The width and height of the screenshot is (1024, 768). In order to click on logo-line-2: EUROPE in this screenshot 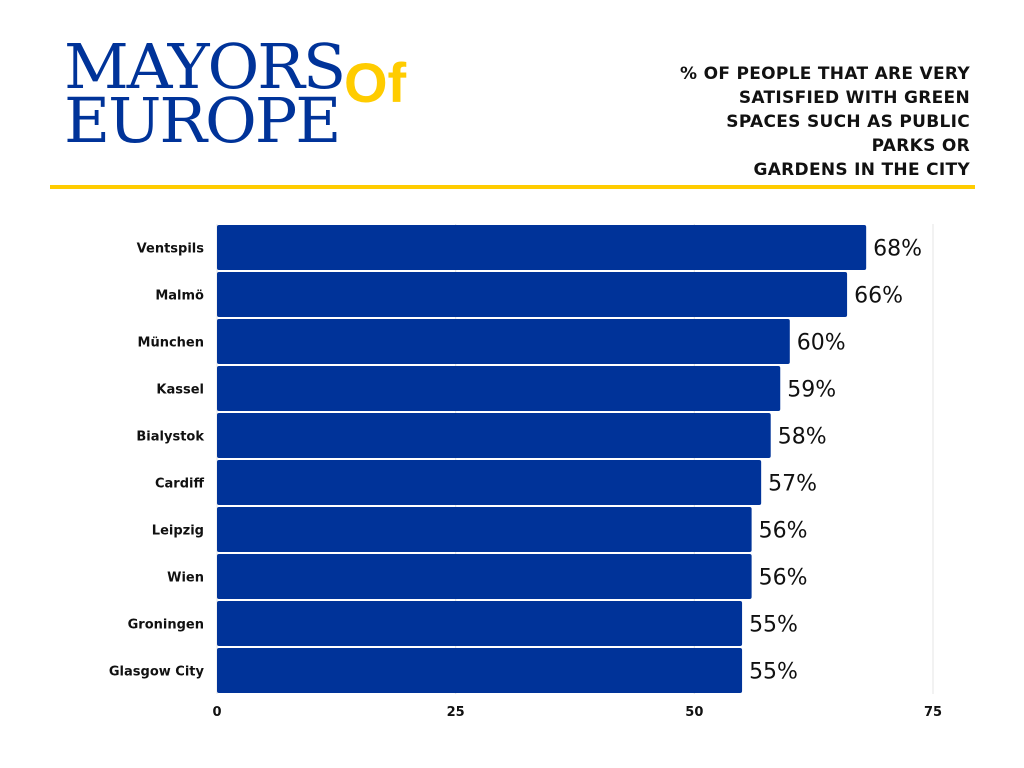, I will do `click(202, 120)`.